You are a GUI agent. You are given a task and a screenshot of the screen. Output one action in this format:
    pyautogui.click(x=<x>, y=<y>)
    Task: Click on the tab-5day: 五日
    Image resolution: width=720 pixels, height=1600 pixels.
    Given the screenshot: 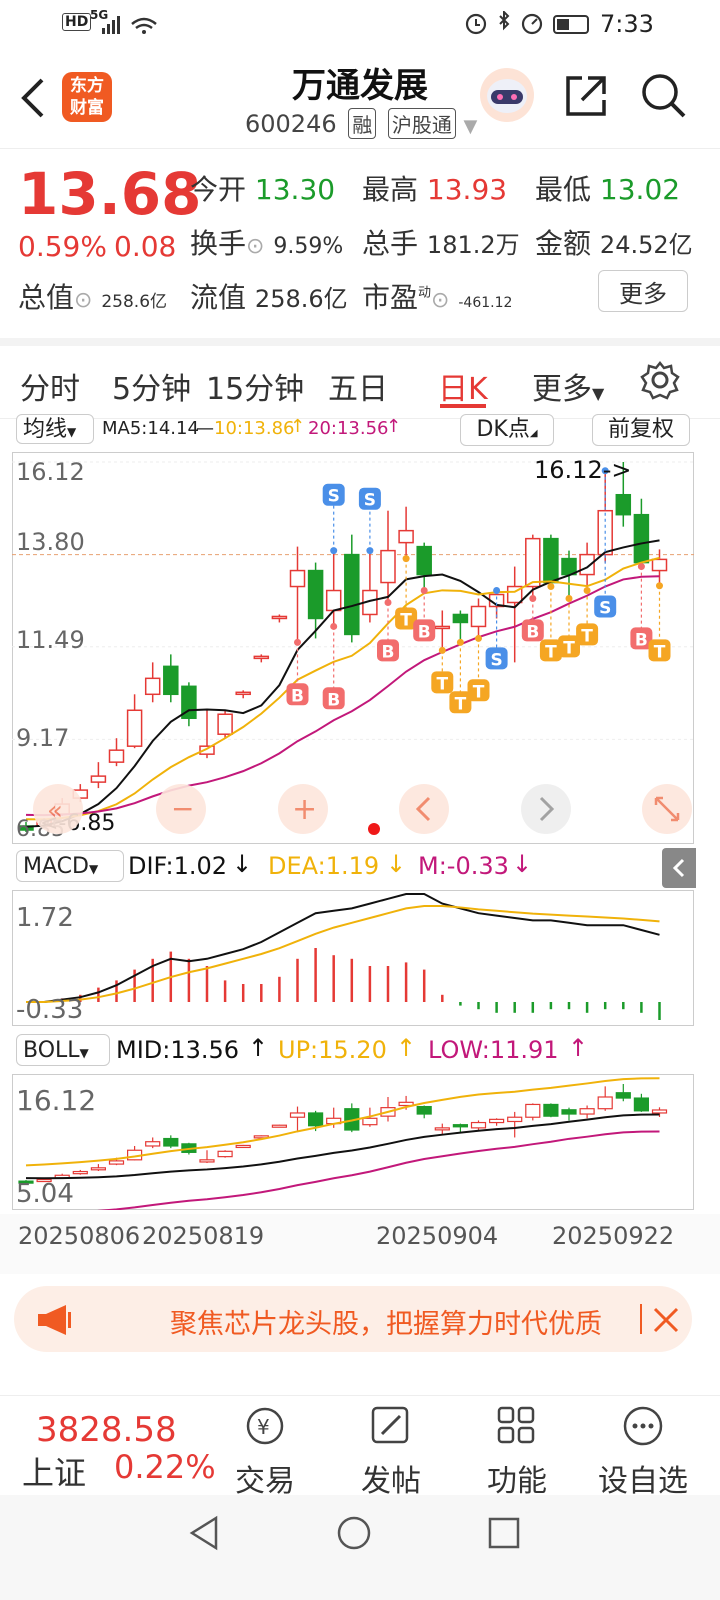 What is the action you would take?
    pyautogui.click(x=358, y=389)
    